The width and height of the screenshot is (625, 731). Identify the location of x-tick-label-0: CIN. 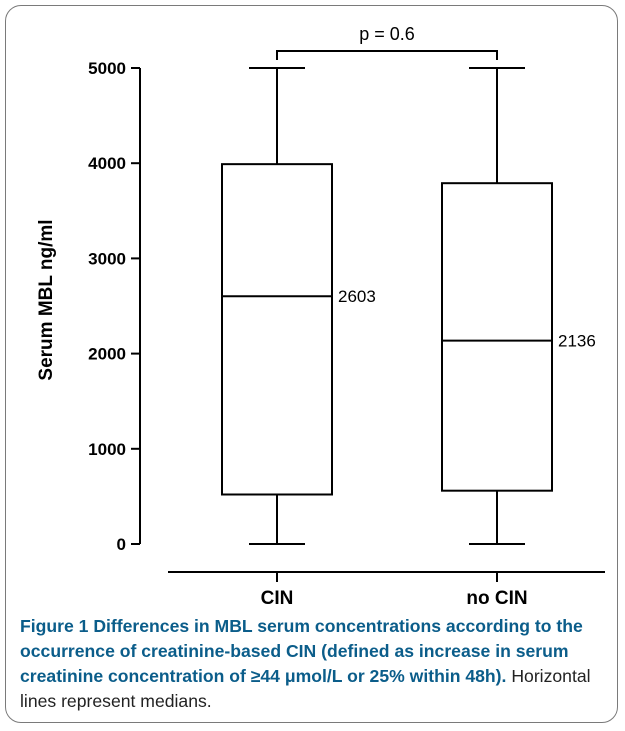
(277, 598).